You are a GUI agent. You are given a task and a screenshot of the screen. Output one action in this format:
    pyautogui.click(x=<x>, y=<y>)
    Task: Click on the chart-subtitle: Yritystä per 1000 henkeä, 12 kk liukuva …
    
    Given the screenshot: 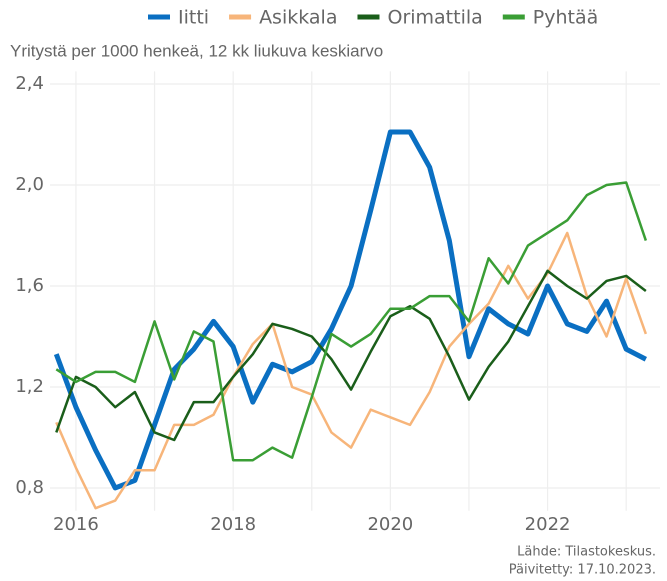 What is the action you would take?
    pyautogui.click(x=196, y=50)
    